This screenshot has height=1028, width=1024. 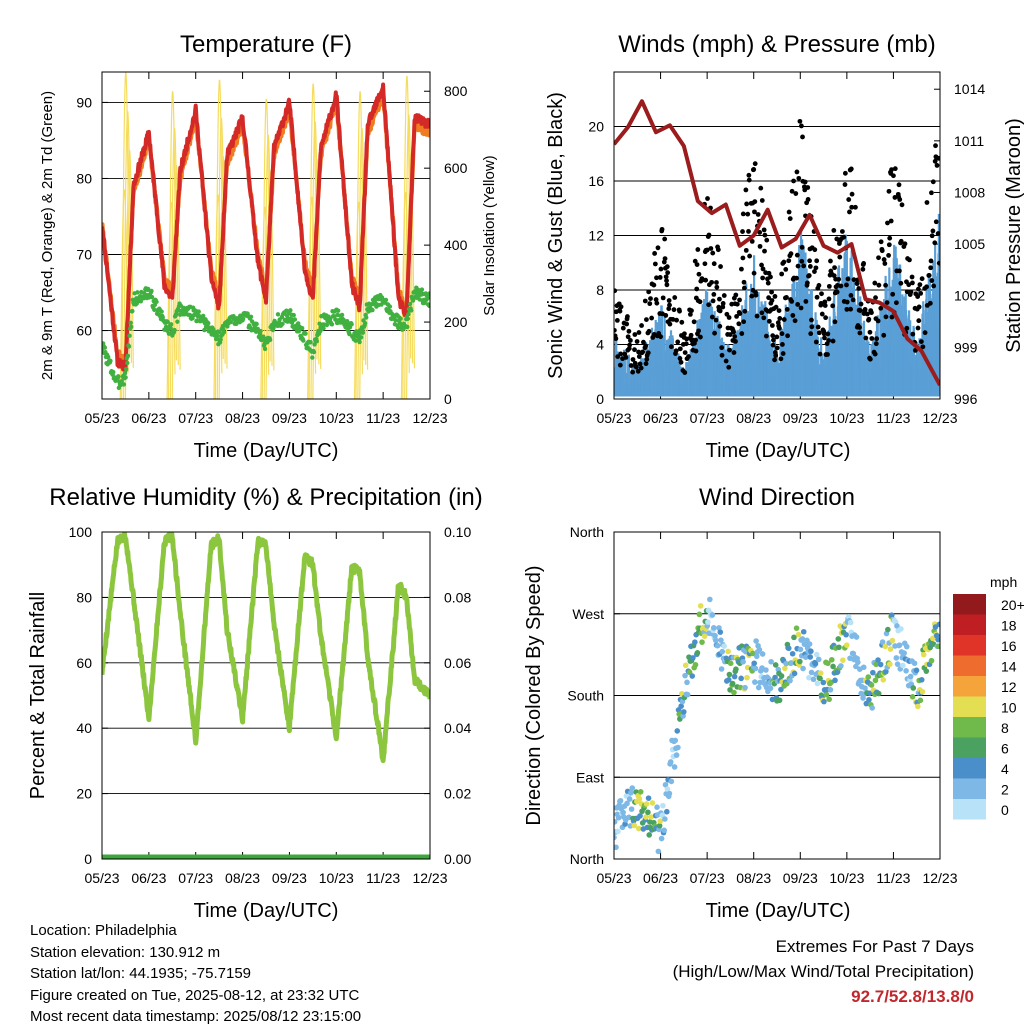 I want to click on y-axis-label: Direction (Colored By Speed), so click(x=534, y=695).